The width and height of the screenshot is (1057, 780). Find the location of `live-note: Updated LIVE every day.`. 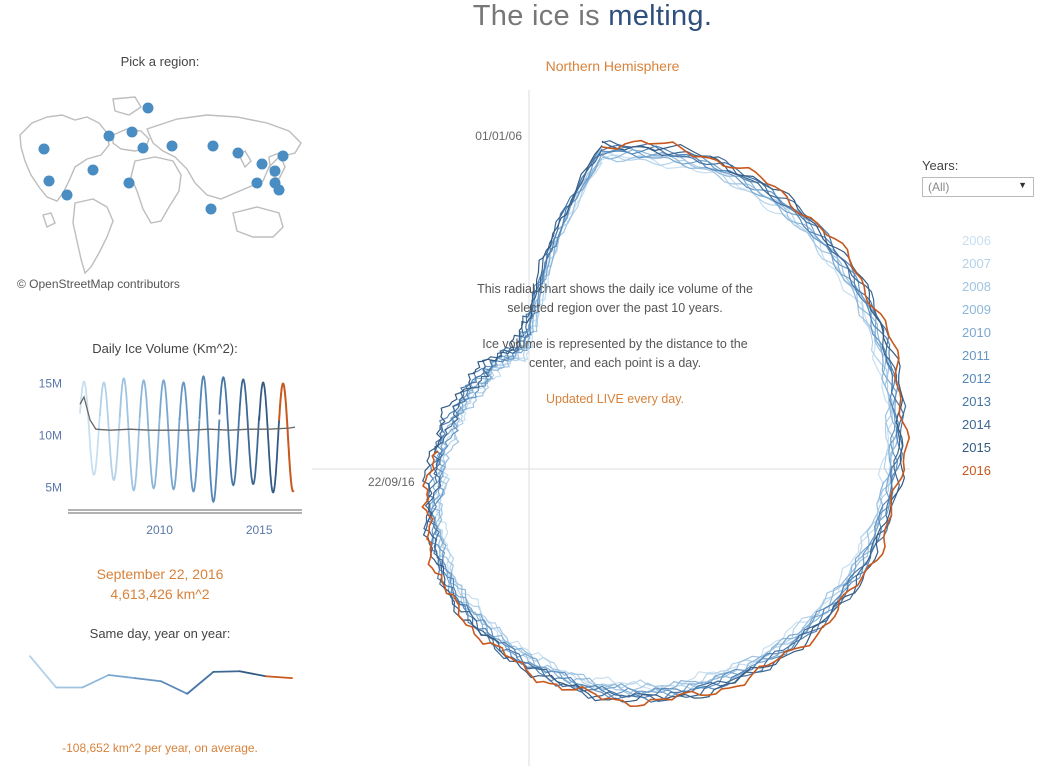

live-note: Updated LIVE every day. is located at coordinates (615, 399).